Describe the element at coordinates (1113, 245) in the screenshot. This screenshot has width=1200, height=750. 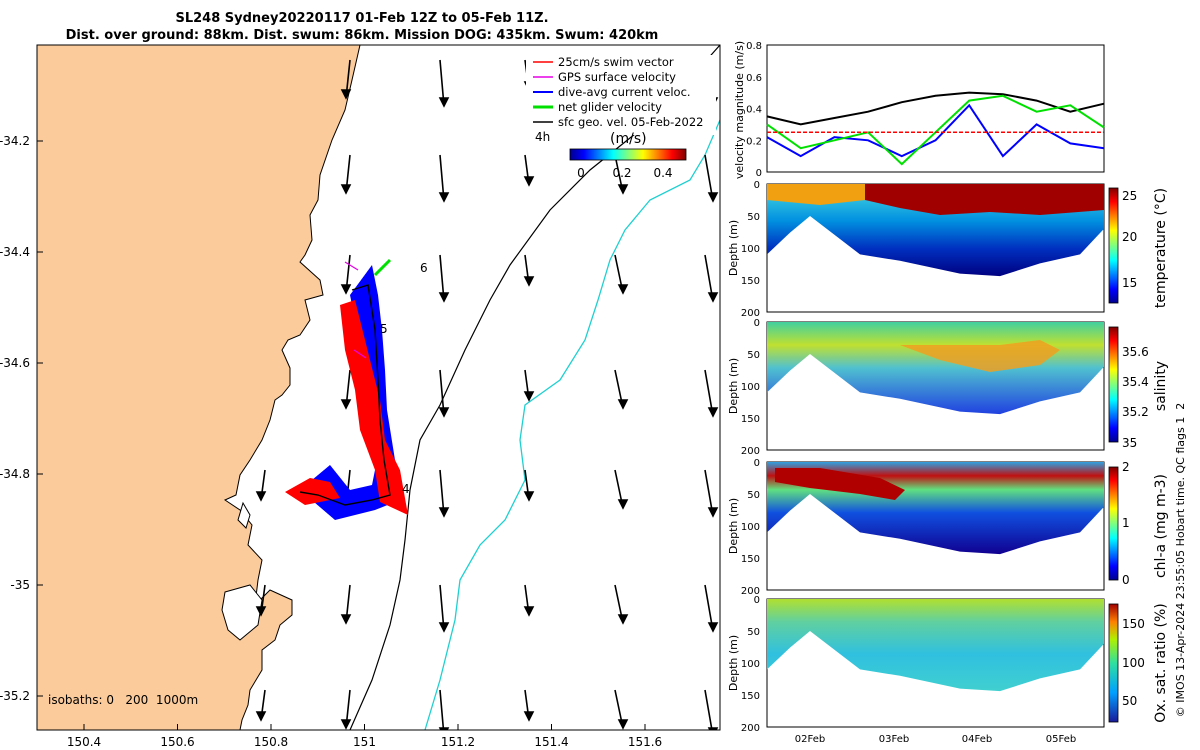
I see `temperature-colorbar` at that location.